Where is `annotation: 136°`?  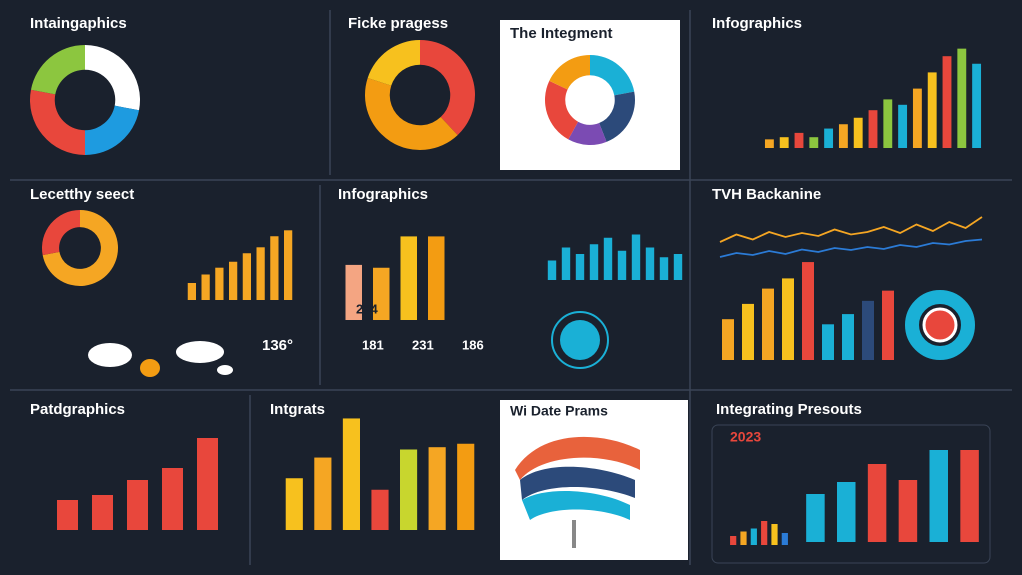 annotation: 136° is located at coordinates (277, 345).